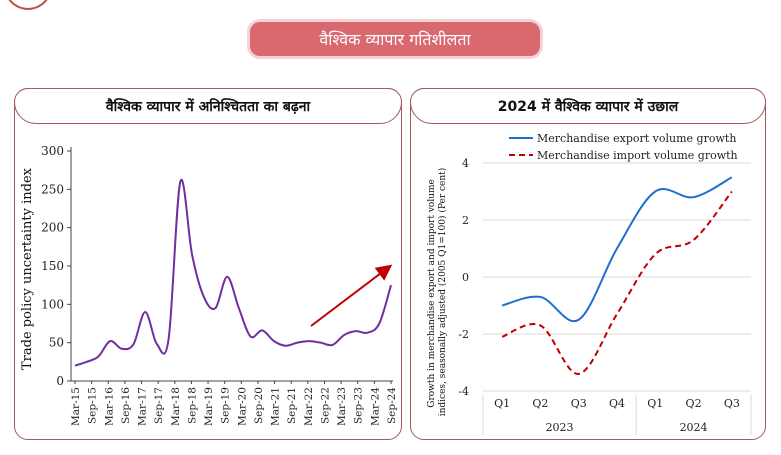  I want to click on trade-growth-chart-title: 2024 में वैश्विक व्यापार में उछाल, so click(588, 106).